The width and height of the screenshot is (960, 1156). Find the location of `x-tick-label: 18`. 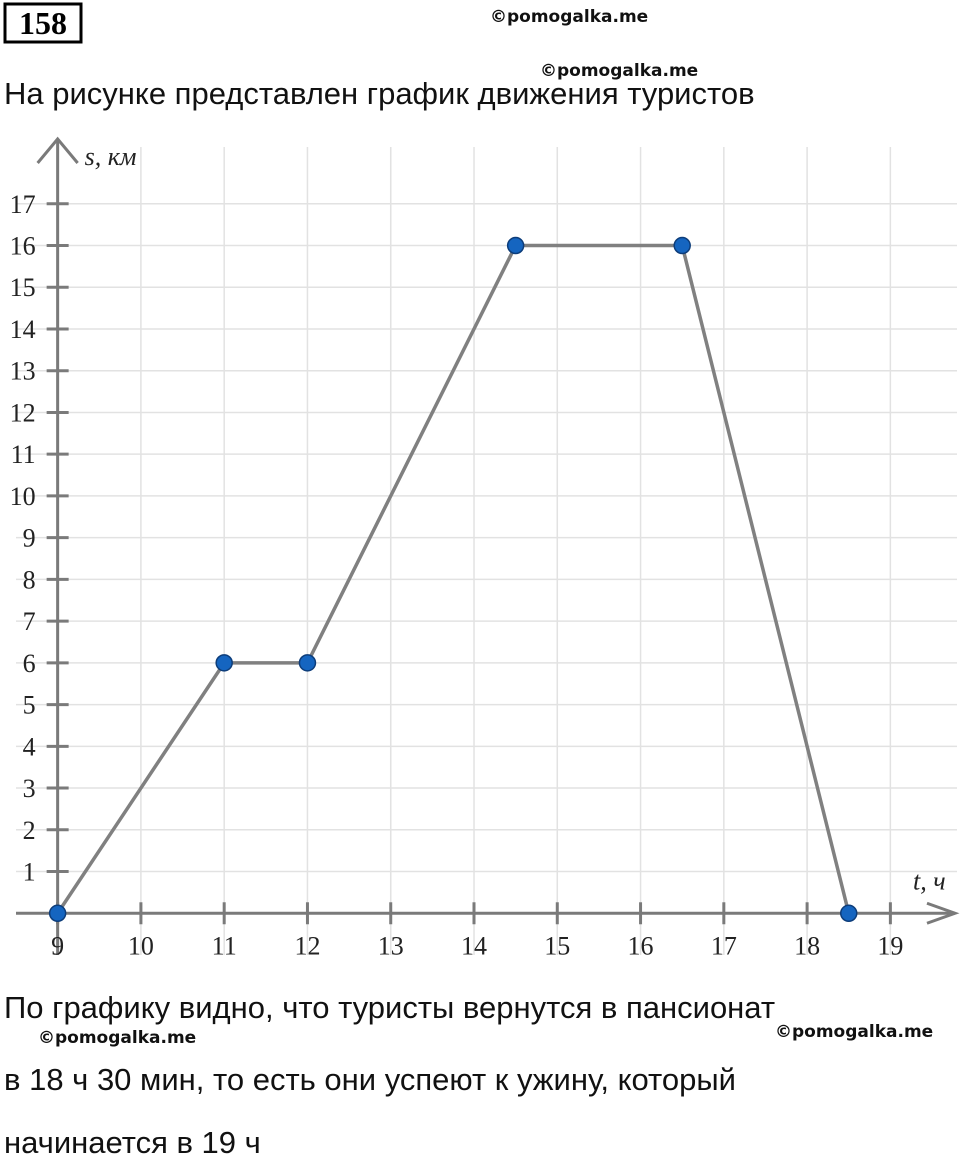

x-tick-label: 18 is located at coordinates (807, 945).